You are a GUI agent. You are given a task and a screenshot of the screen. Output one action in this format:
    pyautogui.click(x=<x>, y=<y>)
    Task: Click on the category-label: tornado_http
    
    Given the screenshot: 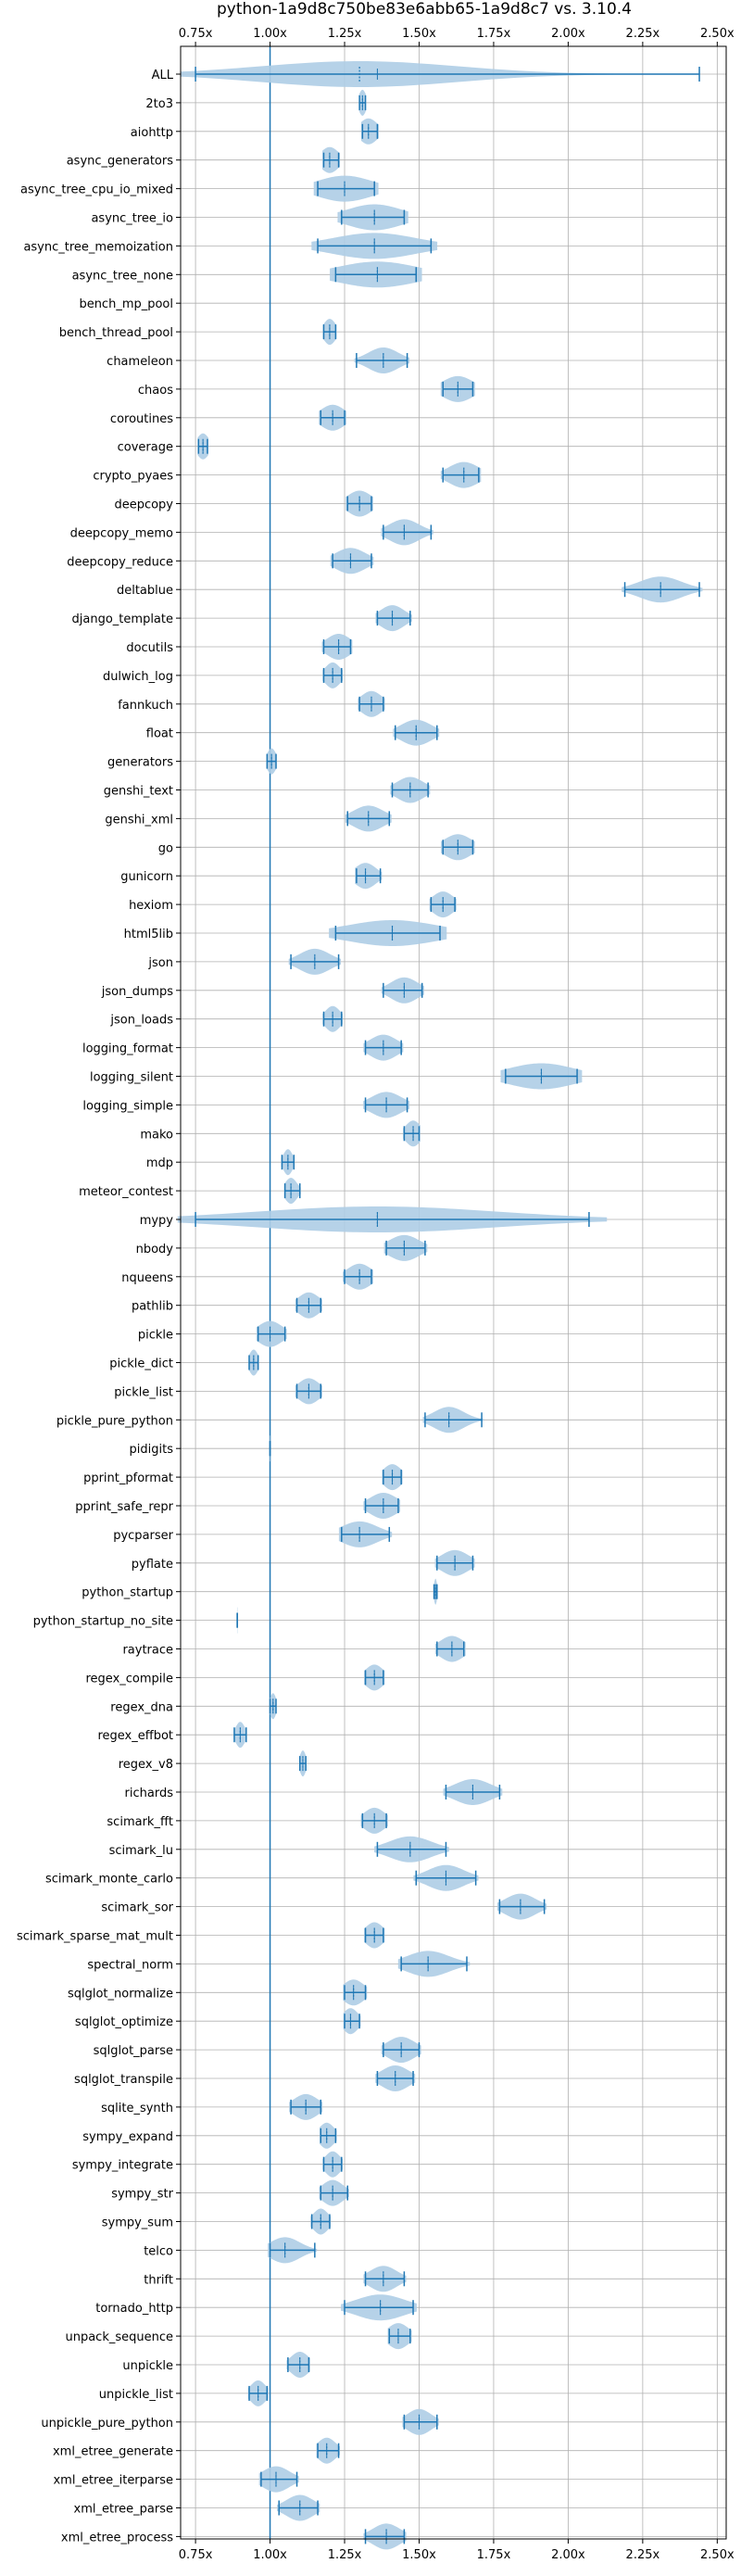 What is the action you would take?
    pyautogui.click(x=134, y=2309)
    